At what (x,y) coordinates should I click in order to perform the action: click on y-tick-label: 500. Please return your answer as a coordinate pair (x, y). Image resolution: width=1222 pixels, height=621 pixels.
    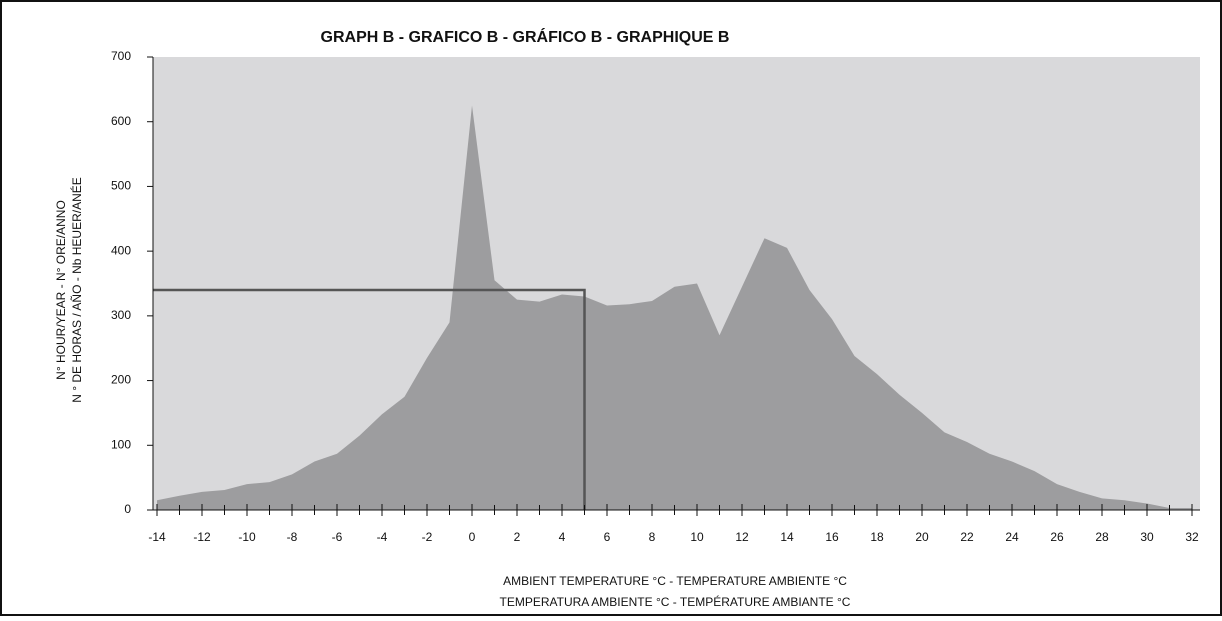
    Looking at the image, I should click on (121, 186).